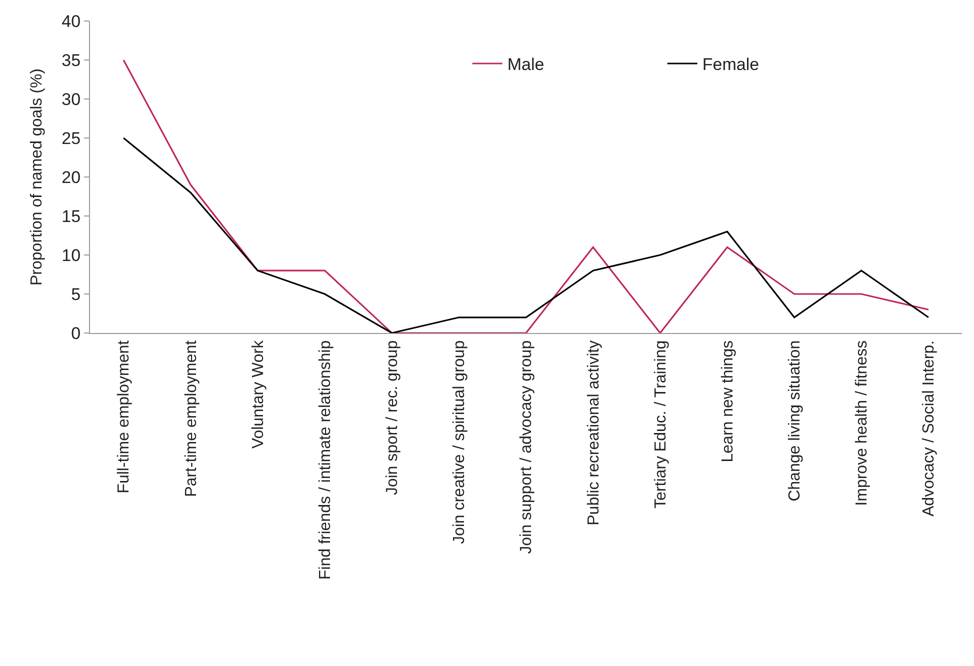 The width and height of the screenshot is (974, 666). Describe the element at coordinates (37, 177) in the screenshot. I see `y-axis-title: Proportion of named goals (%)` at that location.